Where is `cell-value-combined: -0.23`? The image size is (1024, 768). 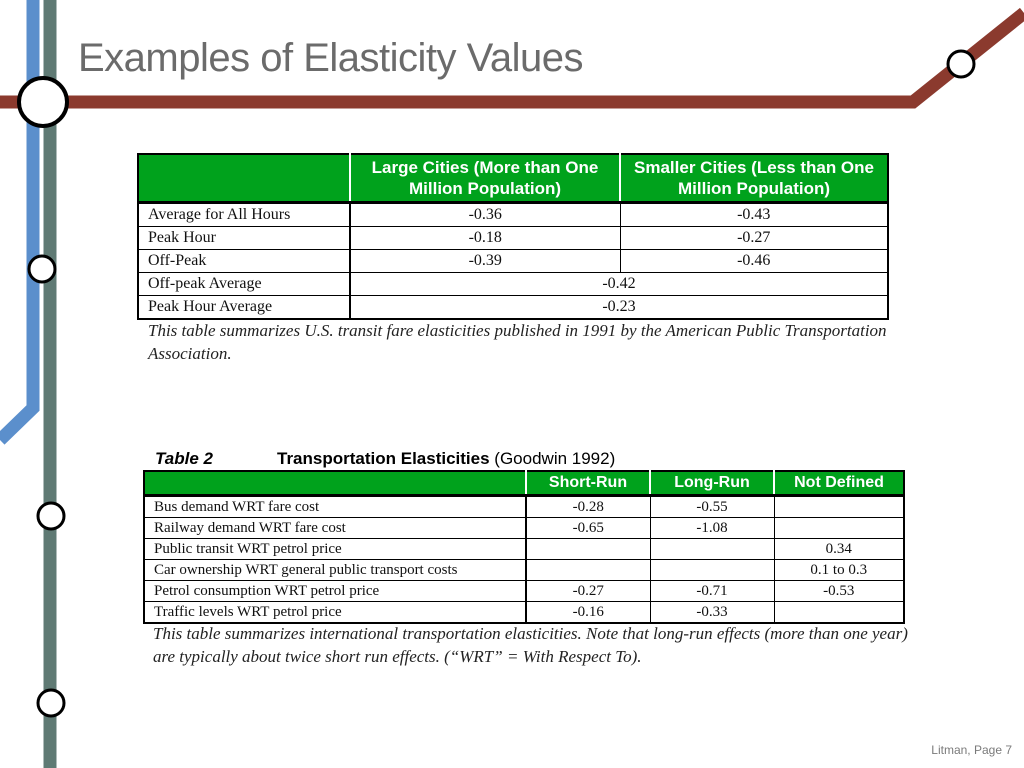 cell-value-combined: -0.23 is located at coordinates (619, 307).